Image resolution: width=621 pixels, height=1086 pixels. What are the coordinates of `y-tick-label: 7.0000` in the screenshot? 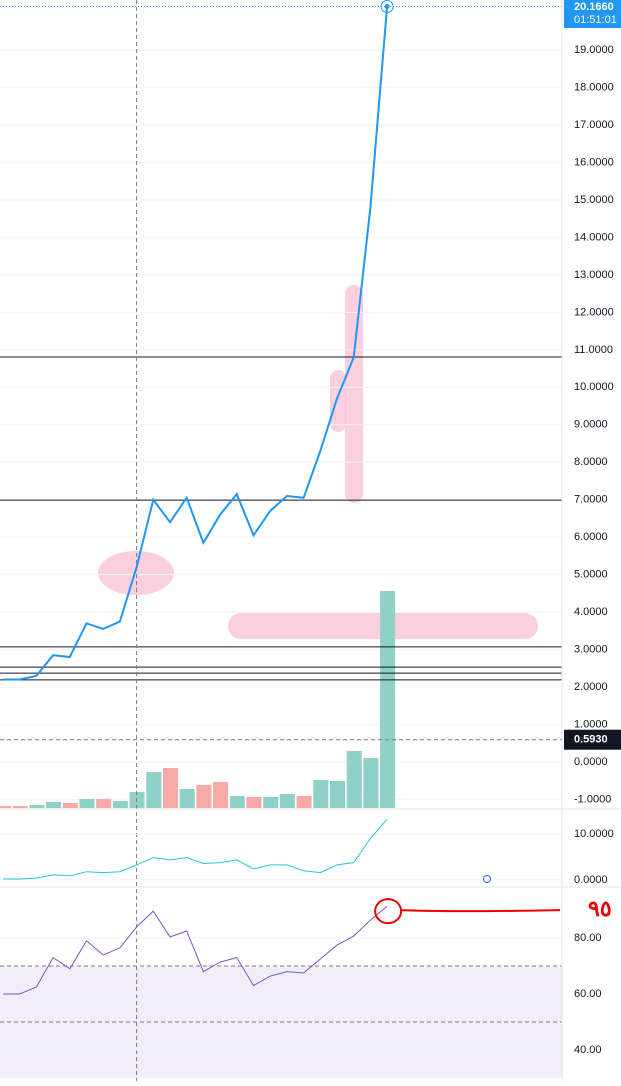 It's located at (591, 500).